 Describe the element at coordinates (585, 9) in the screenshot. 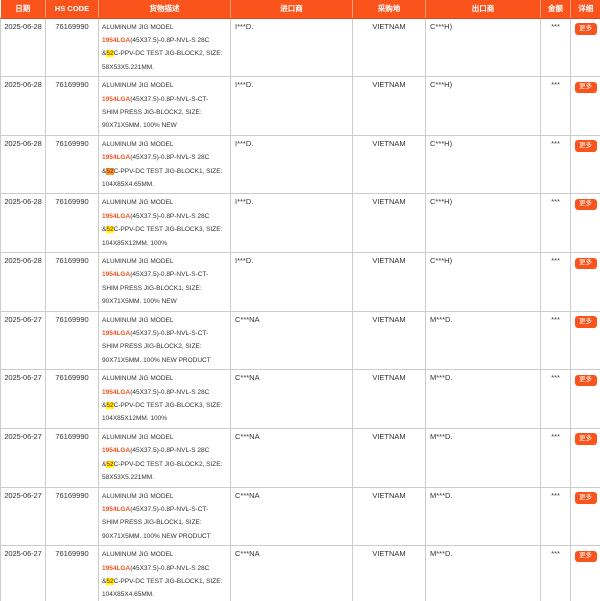

I see `column-header-detail: 详细` at that location.